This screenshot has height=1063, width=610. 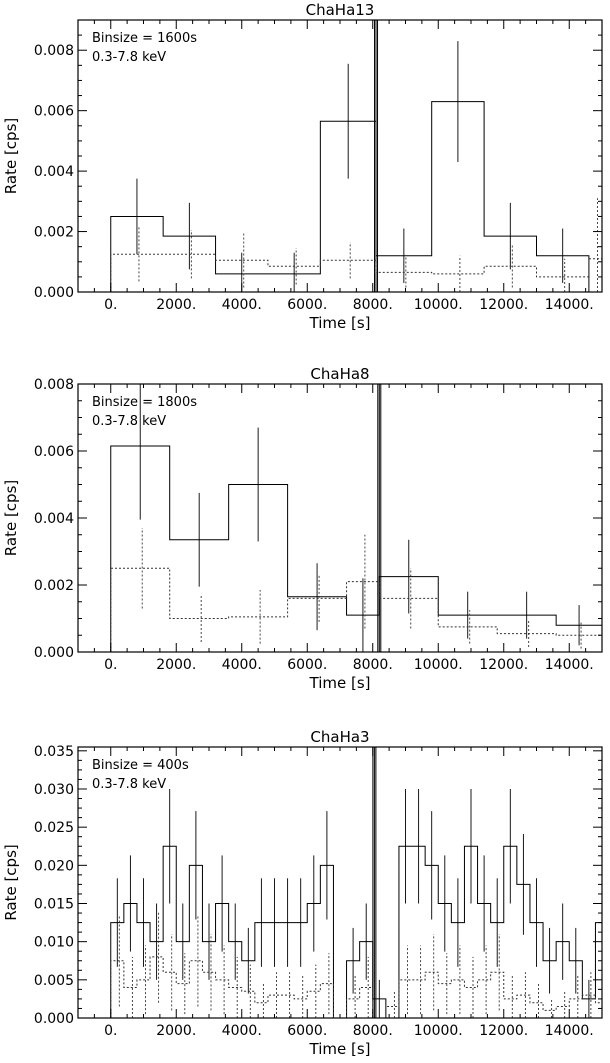 I want to click on chart-annotation: Binsize = 1600s, so click(x=144, y=38).